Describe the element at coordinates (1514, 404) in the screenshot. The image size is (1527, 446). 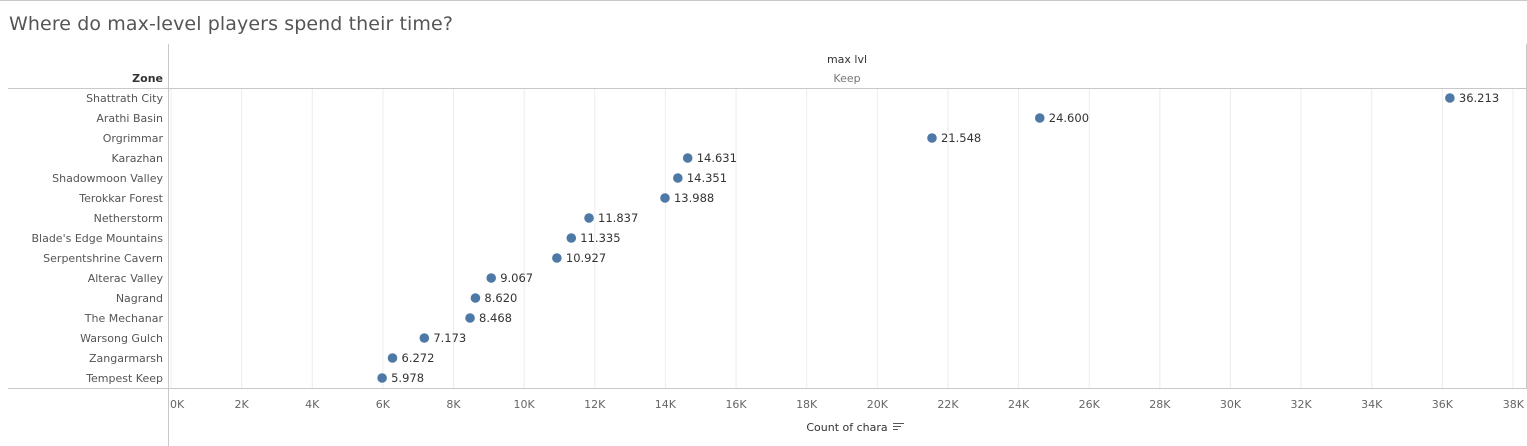
I see `x-tick-label: 38K` at that location.